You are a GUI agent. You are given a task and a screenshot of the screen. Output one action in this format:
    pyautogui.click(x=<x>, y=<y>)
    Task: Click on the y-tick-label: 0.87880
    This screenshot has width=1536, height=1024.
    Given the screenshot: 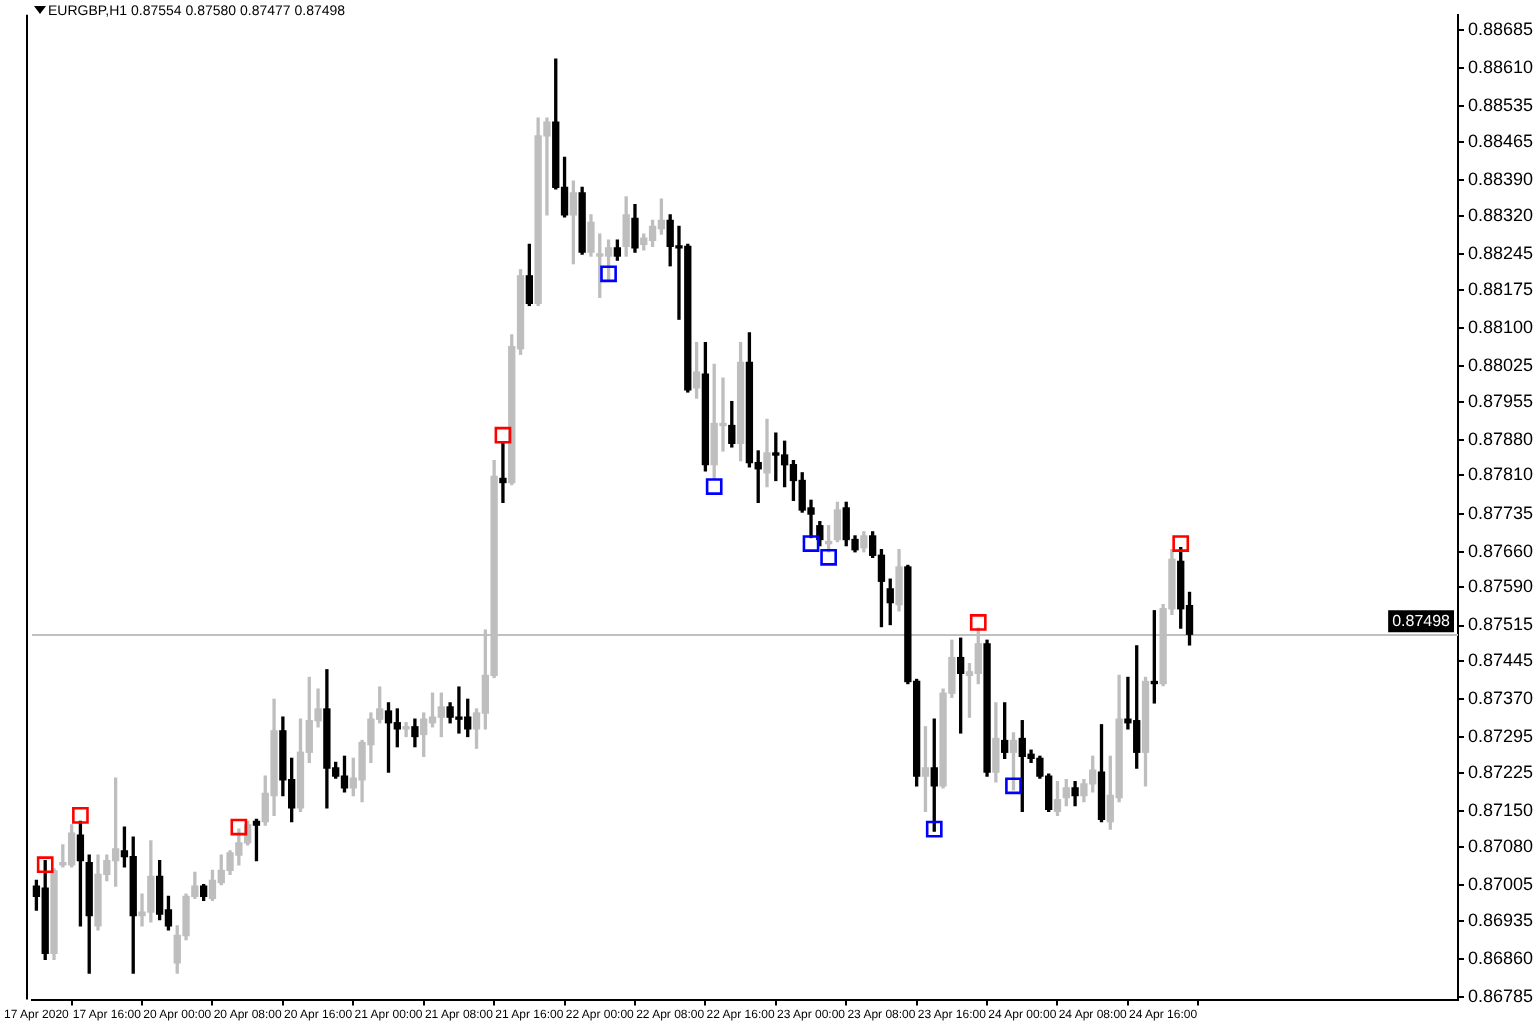 What is the action you would take?
    pyautogui.click(x=1501, y=438)
    